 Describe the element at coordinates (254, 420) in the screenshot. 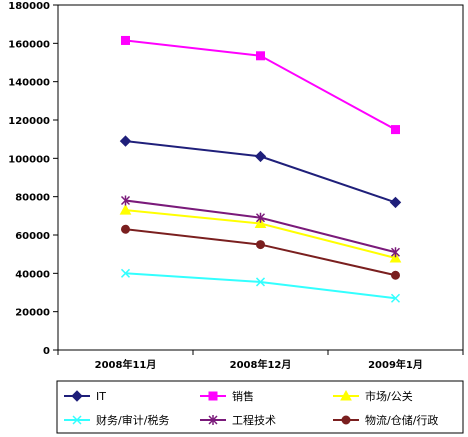

I see `legend-label: 工程技术` at that location.